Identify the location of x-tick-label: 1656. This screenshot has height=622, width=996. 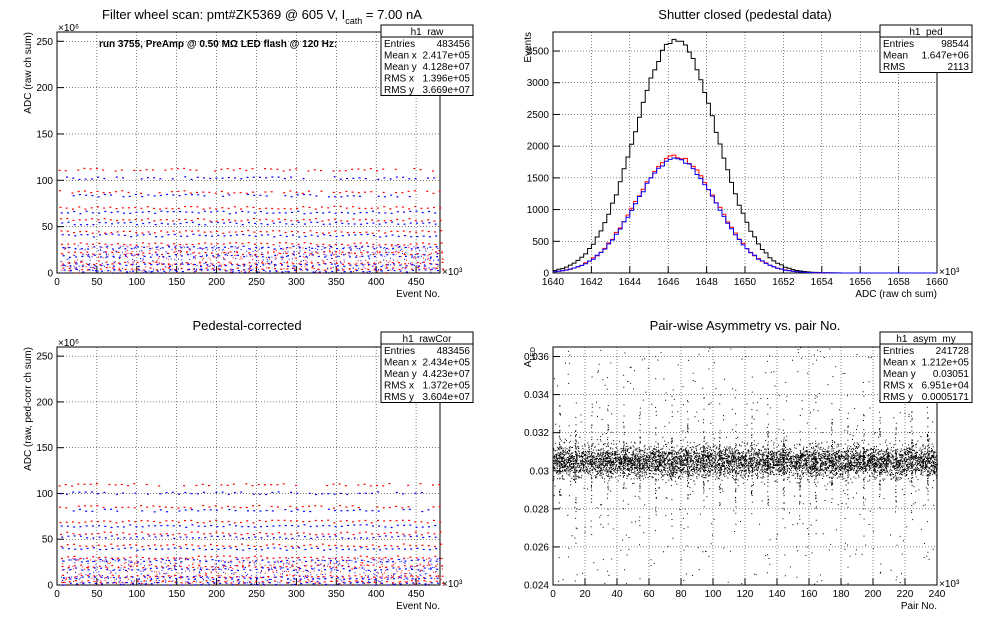
(860, 282).